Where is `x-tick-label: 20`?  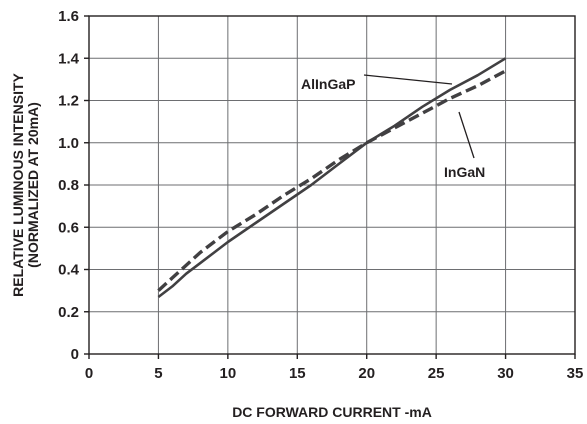
x-tick-label: 20 is located at coordinates (366, 373).